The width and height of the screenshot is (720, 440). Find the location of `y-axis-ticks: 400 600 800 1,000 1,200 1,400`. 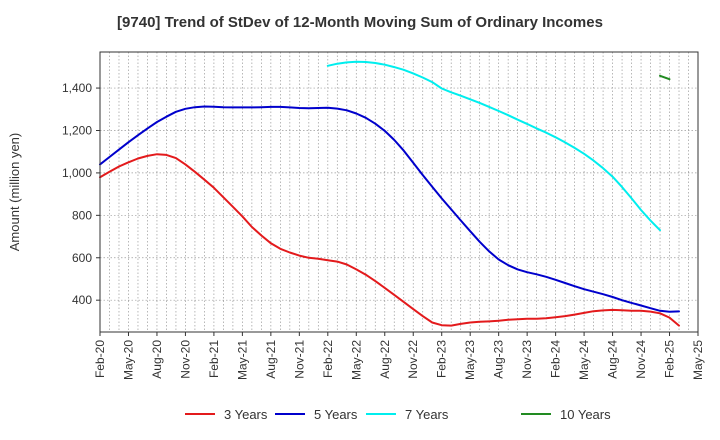

y-axis-ticks: 400 600 800 1,000 1,200 1,400 is located at coordinates (81, 194).